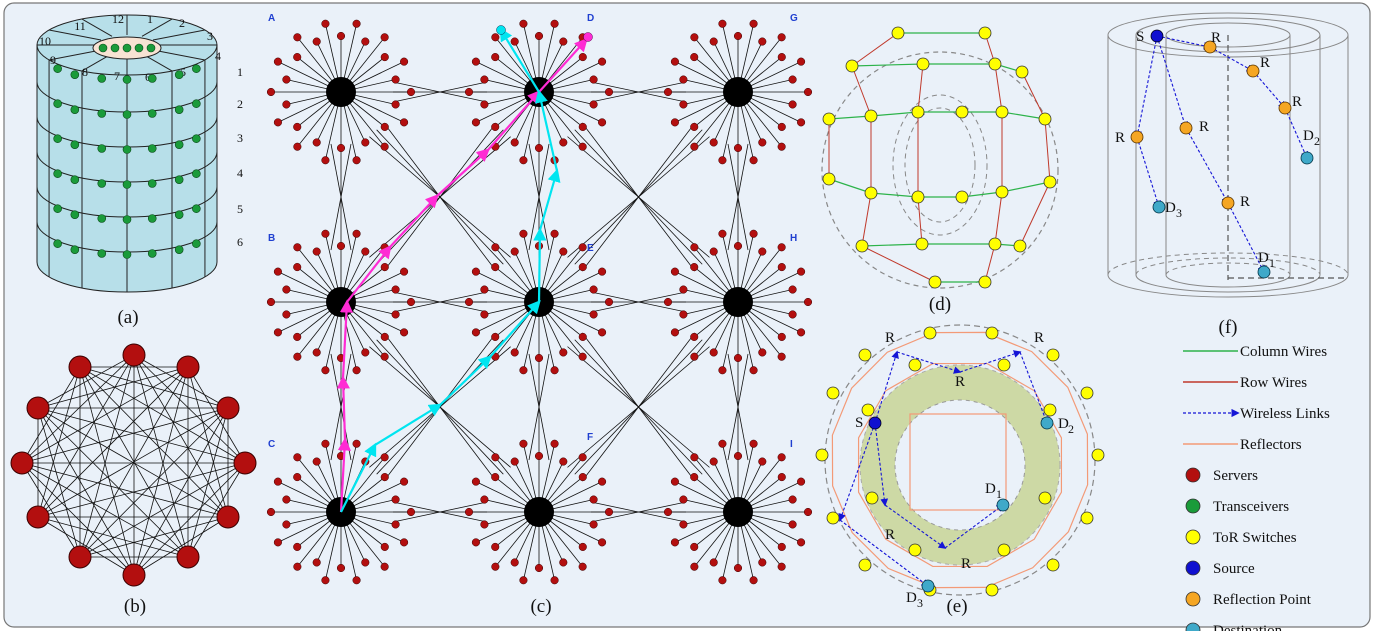  What do you see at coordinates (1193, 506) in the screenshot?
I see `legend-transceivers-swatch` at bounding box center [1193, 506].